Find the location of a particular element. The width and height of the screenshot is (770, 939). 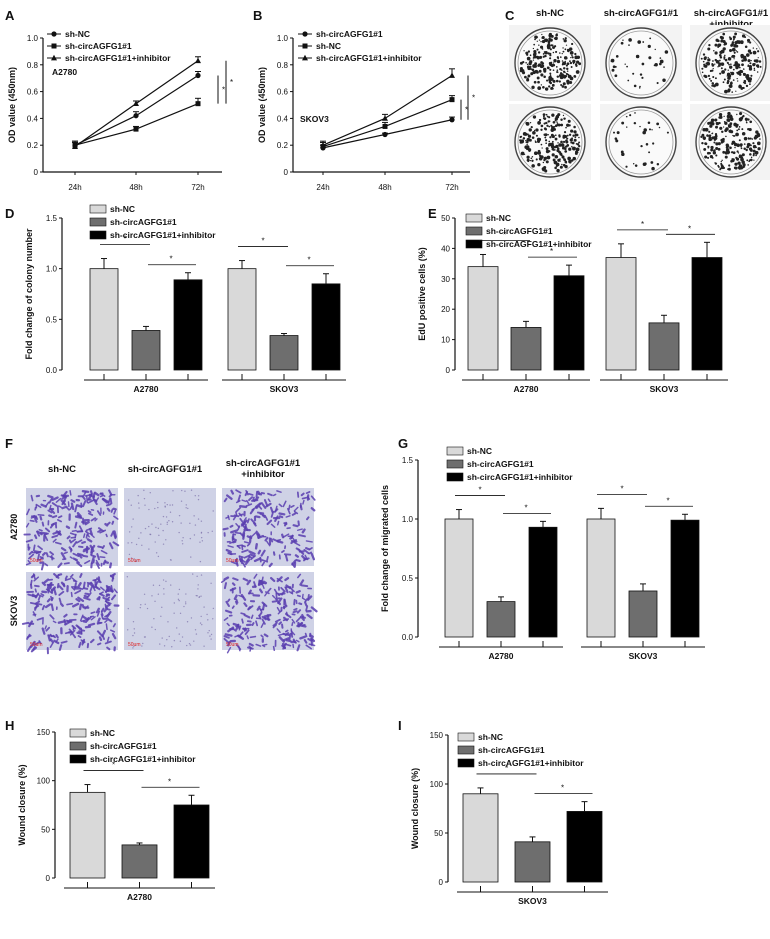

y-tick-label: 0.4 is located at coordinates (33, 118).